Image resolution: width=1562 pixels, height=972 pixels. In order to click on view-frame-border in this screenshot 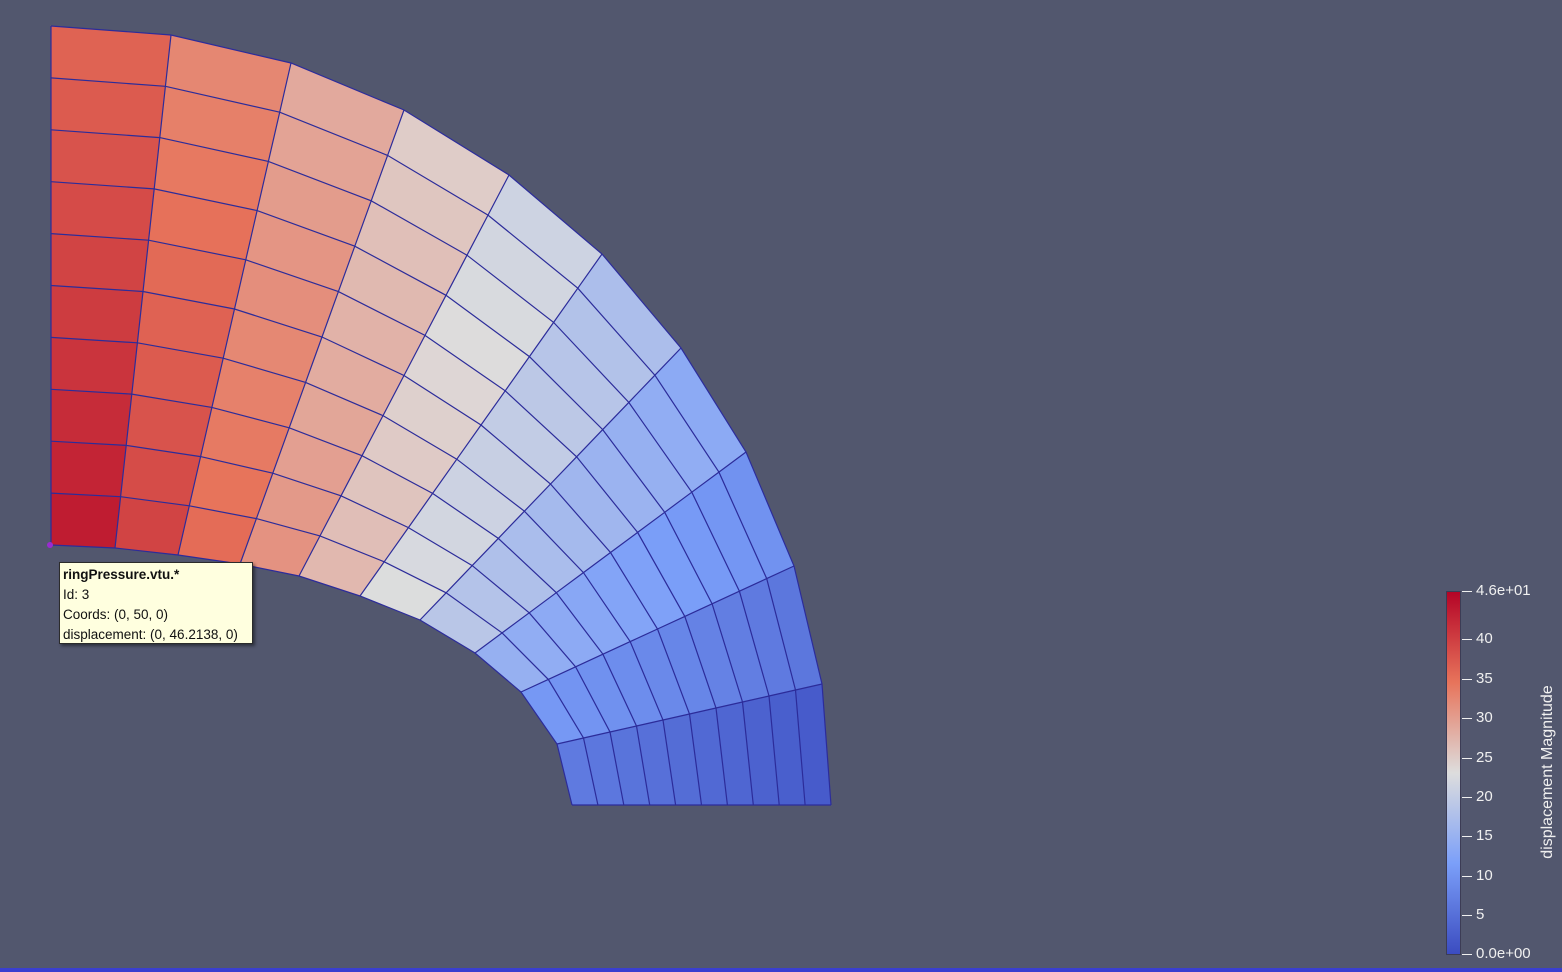, I will do `click(781, 970)`.